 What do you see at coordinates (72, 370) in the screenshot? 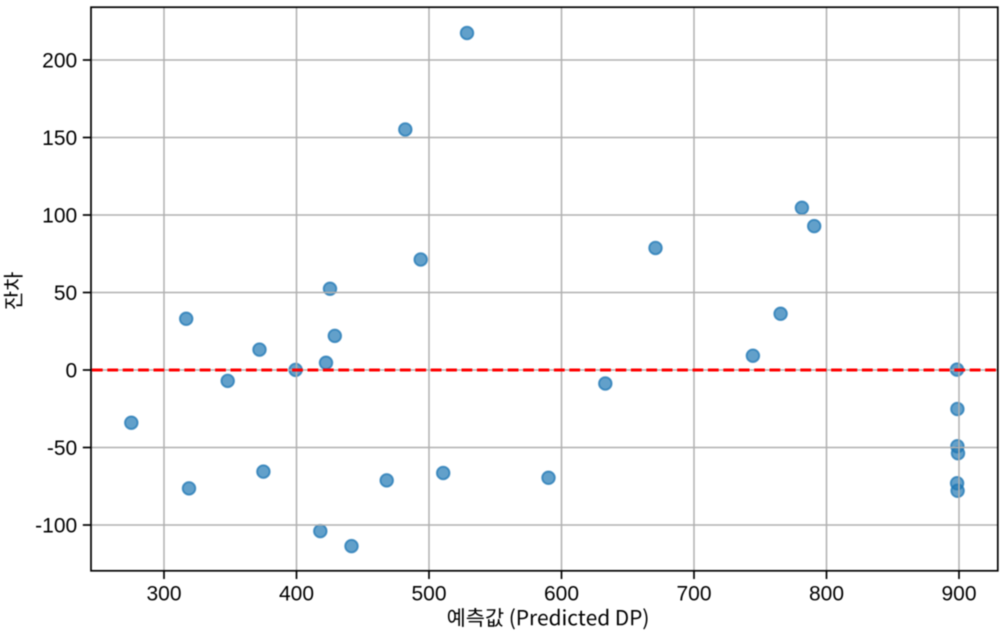
I see `svg-text: 0` at bounding box center [72, 370].